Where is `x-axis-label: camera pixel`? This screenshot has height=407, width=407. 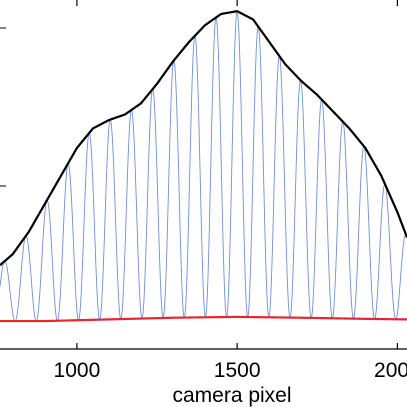
x-axis-label: camera pixel is located at coordinates (231, 395).